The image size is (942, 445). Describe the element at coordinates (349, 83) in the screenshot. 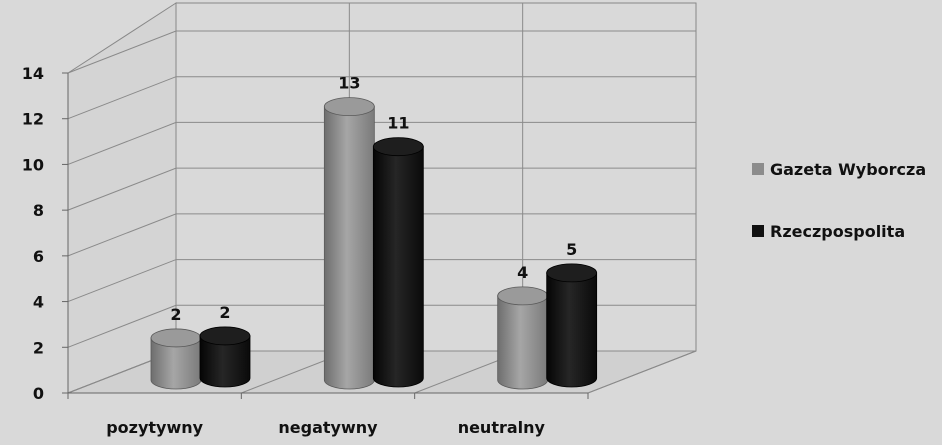

I see `data-label: 13` at that location.